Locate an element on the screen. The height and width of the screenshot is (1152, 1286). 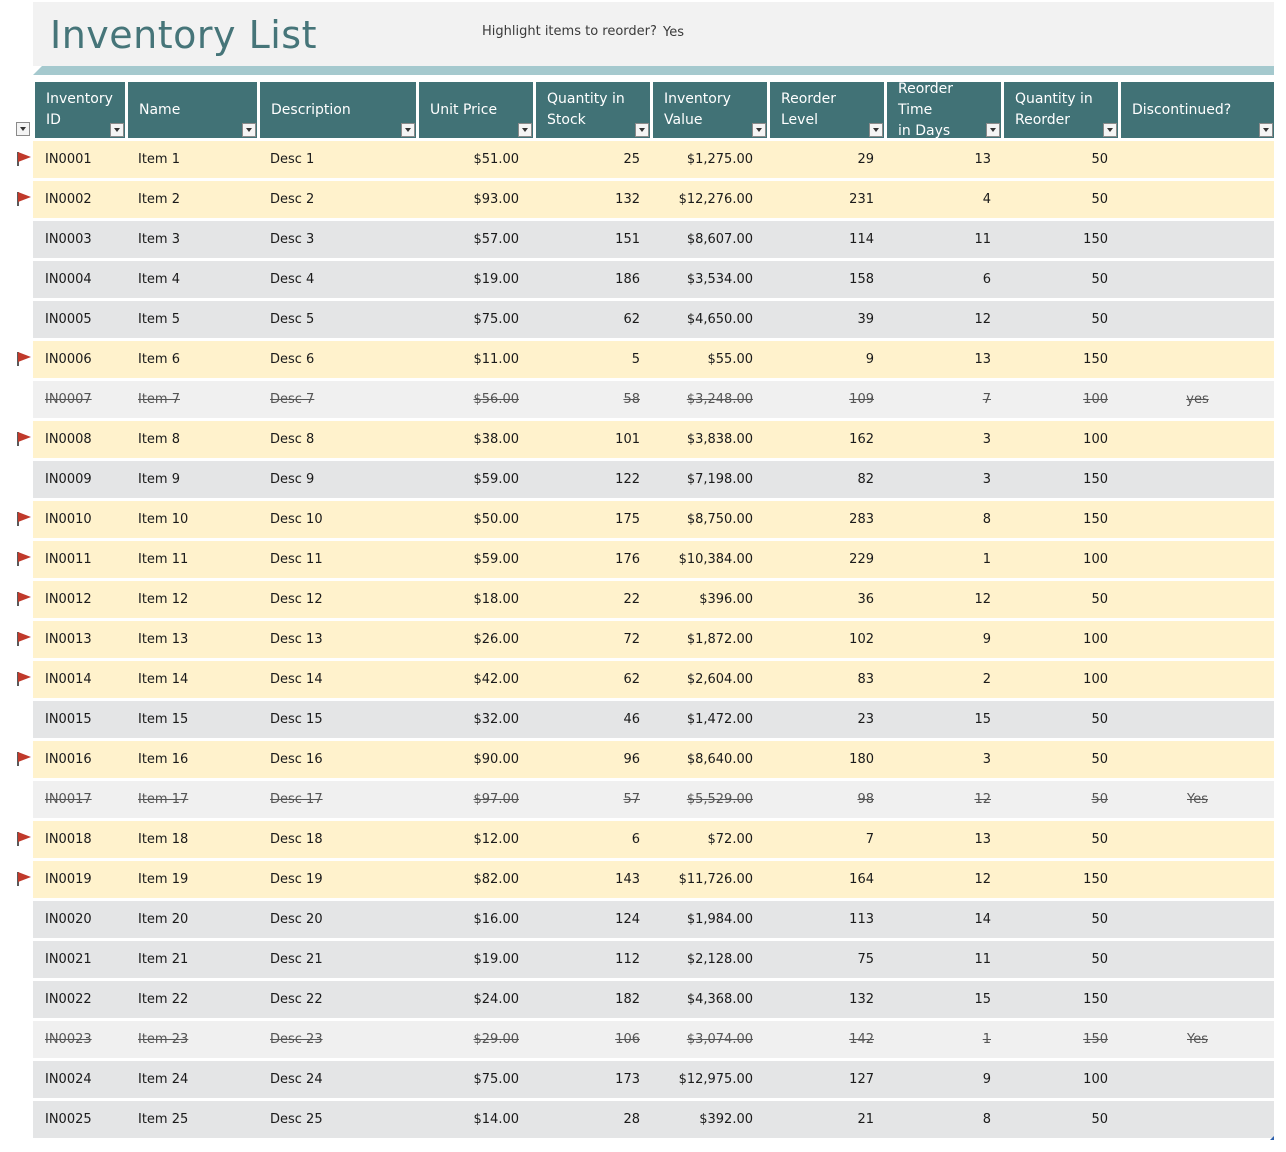
cell-reorder-time-in-days: 11 is located at coordinates (982, 959).